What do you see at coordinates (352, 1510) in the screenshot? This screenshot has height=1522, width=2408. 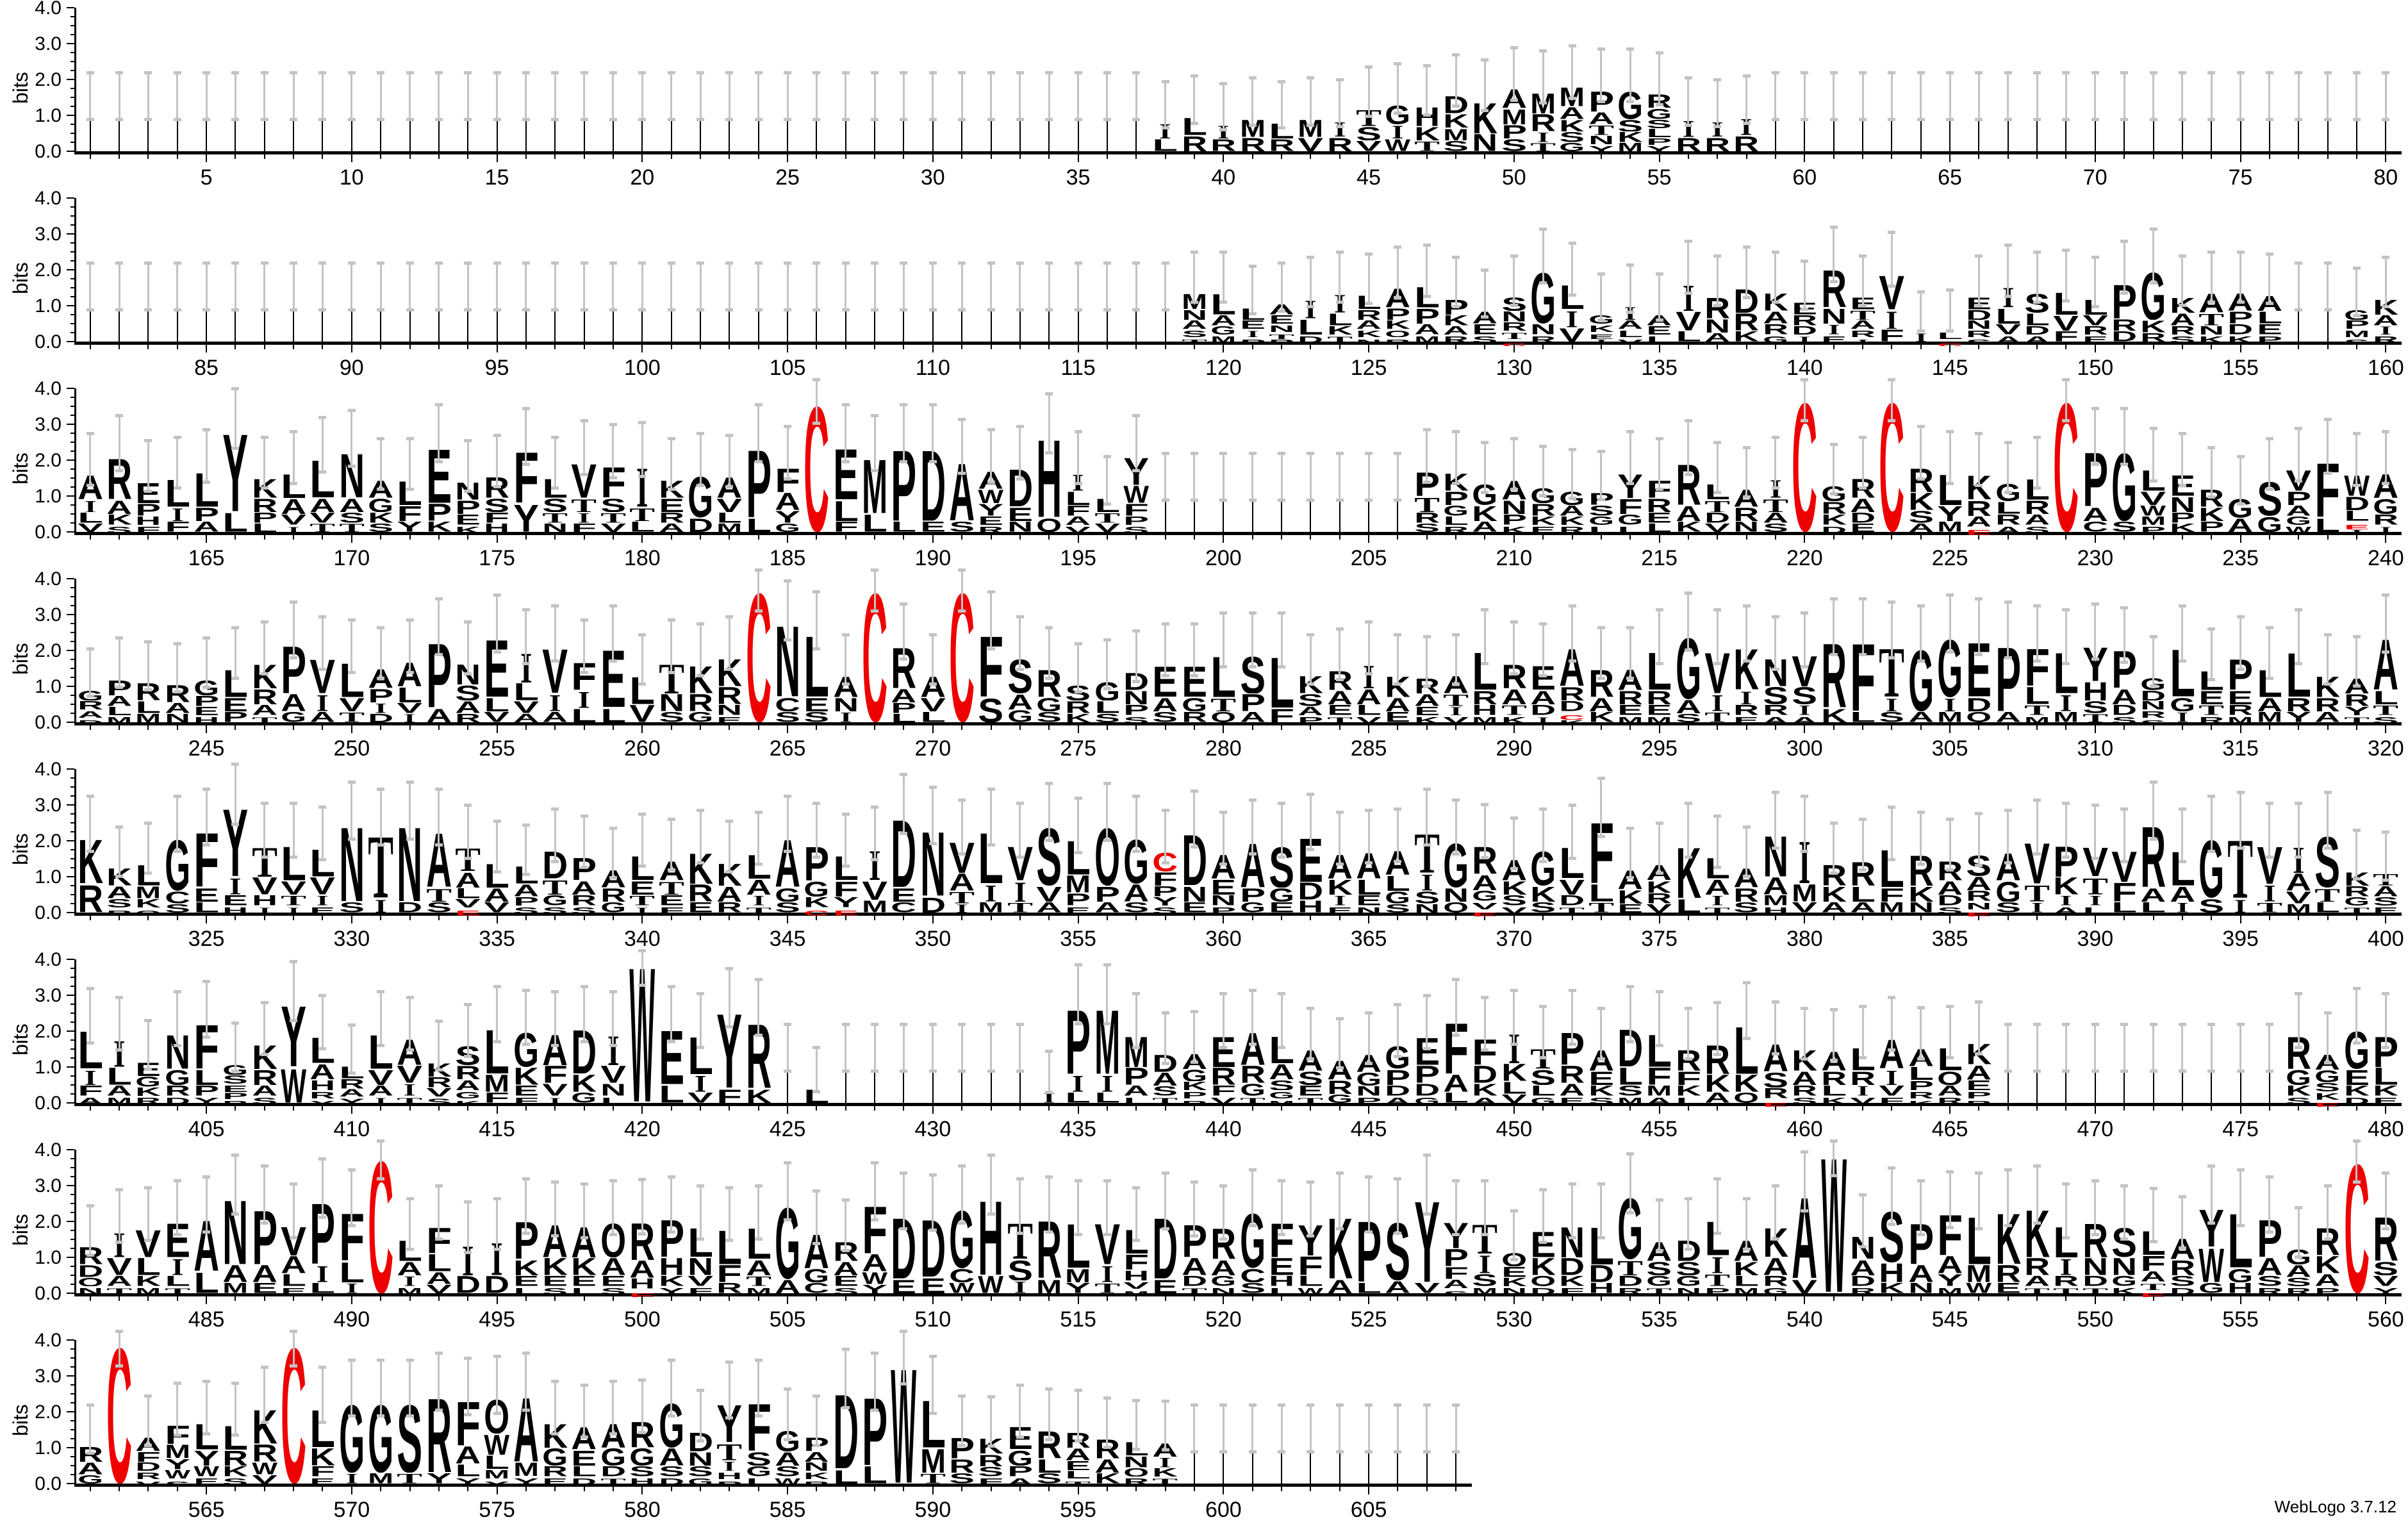 I see `x-tick-label: 570` at bounding box center [352, 1510].